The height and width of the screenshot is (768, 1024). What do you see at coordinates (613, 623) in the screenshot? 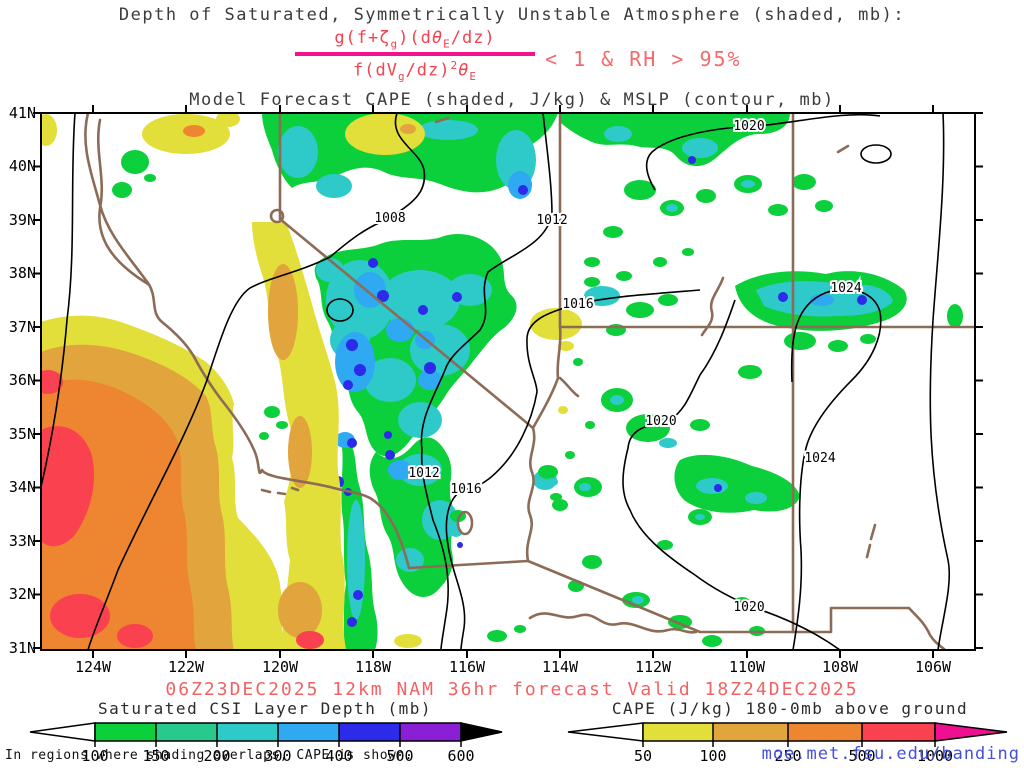
I see `gila-river` at bounding box center [613, 623].